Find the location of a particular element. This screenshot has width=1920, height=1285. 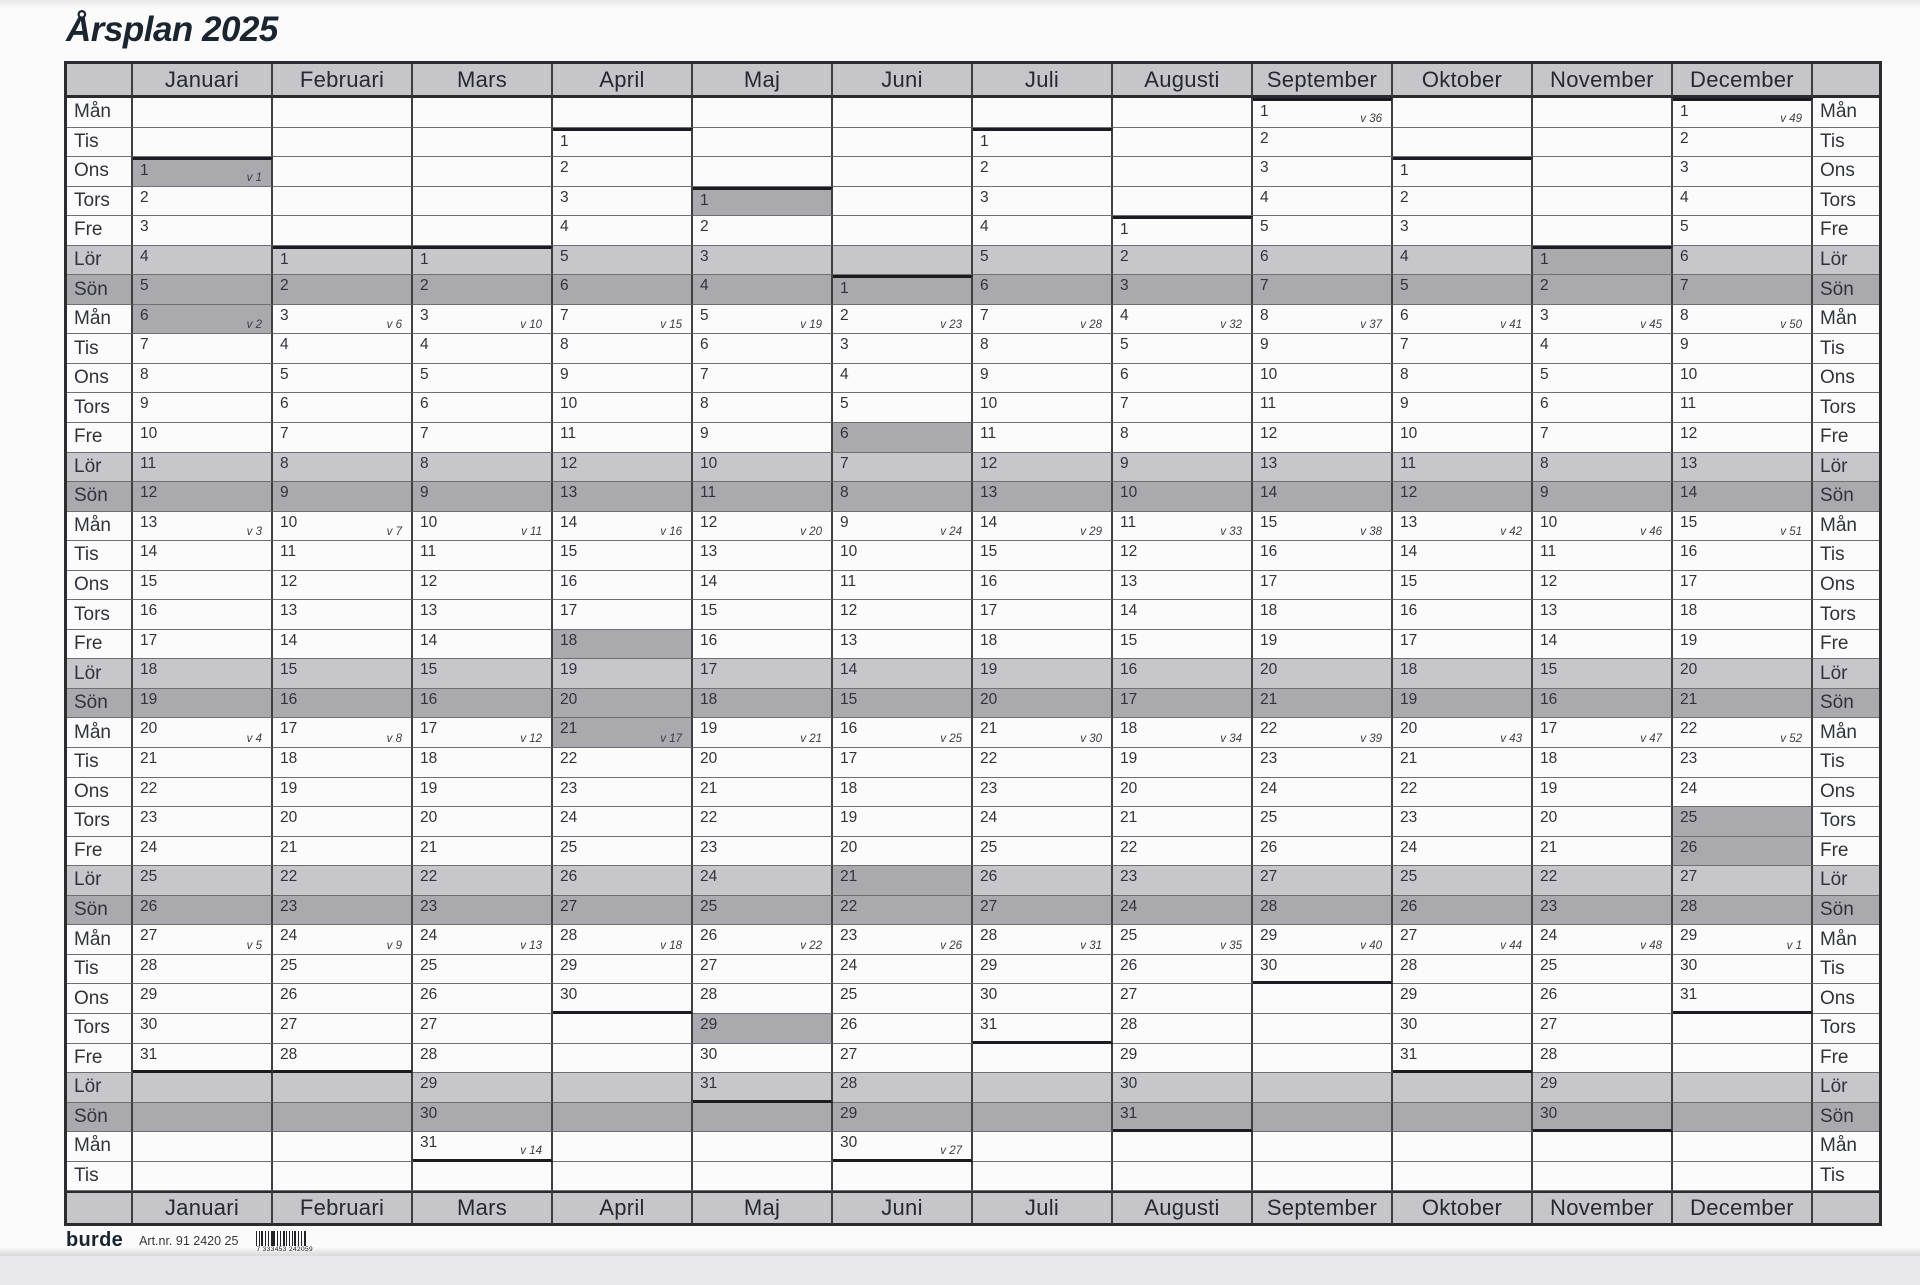

day-number: 26 is located at coordinates (1269, 847).